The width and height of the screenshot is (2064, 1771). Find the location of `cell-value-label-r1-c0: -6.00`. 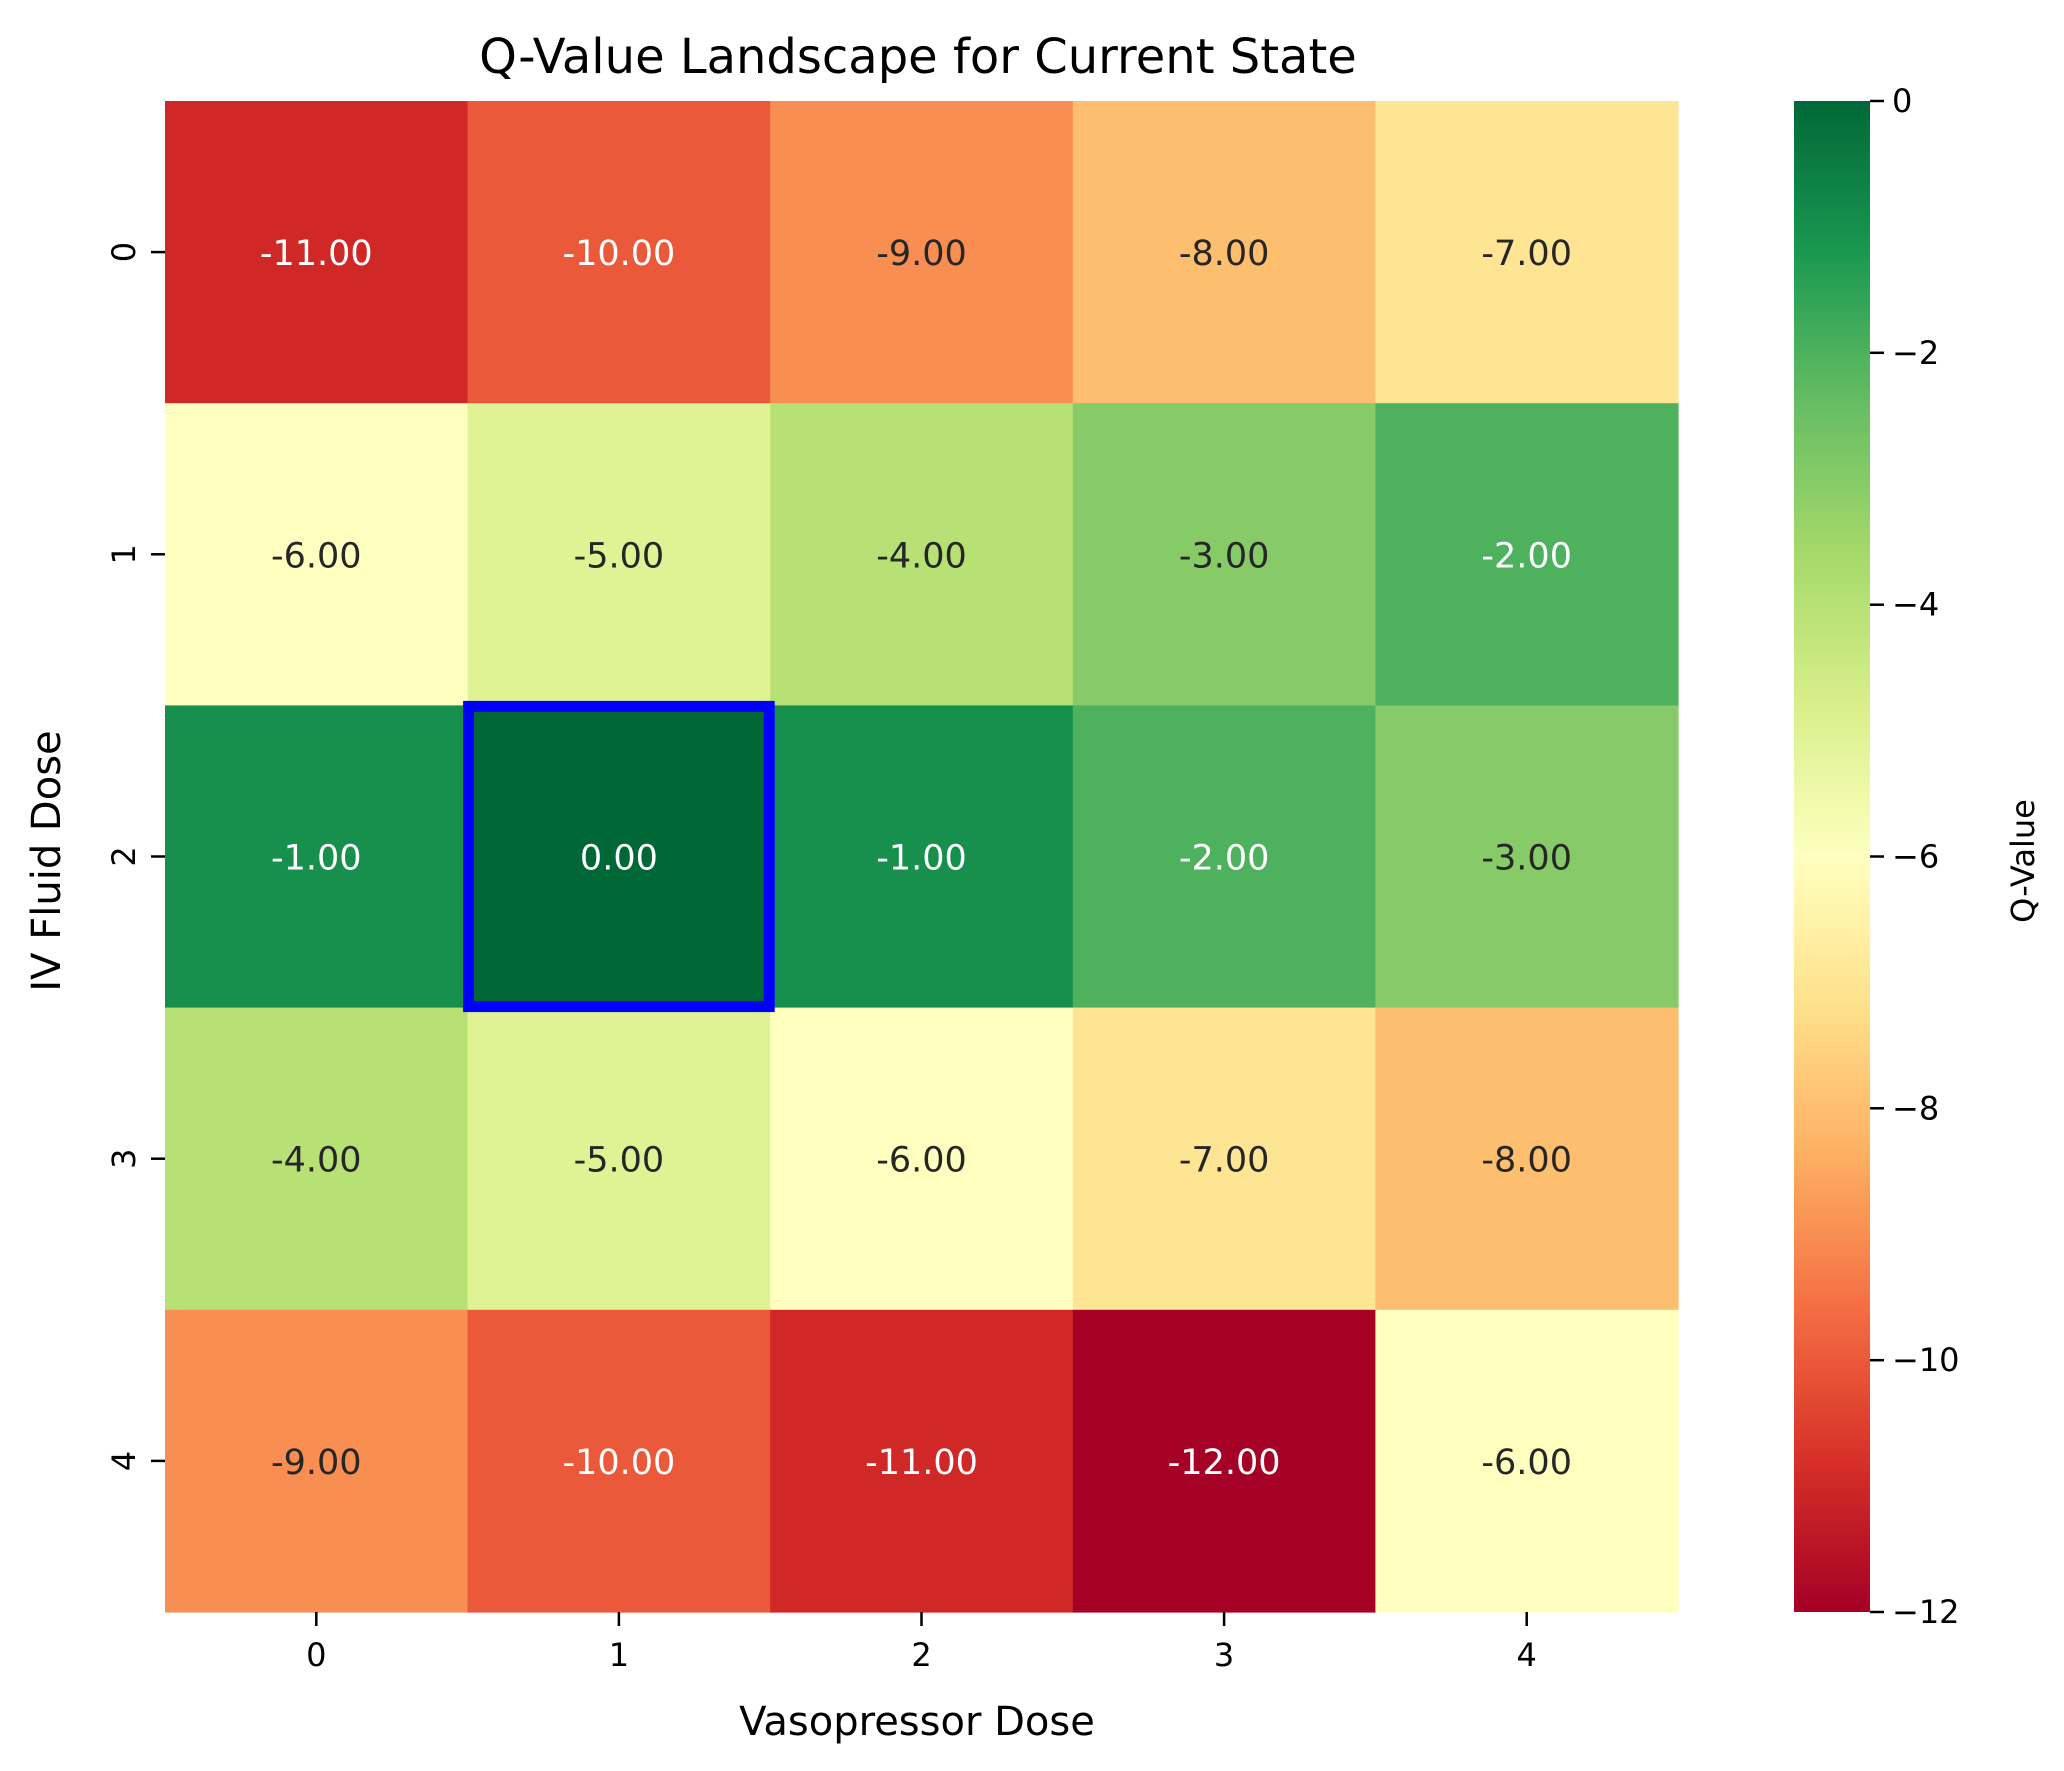

cell-value-label-r1-c0: -6.00 is located at coordinates (316, 556).